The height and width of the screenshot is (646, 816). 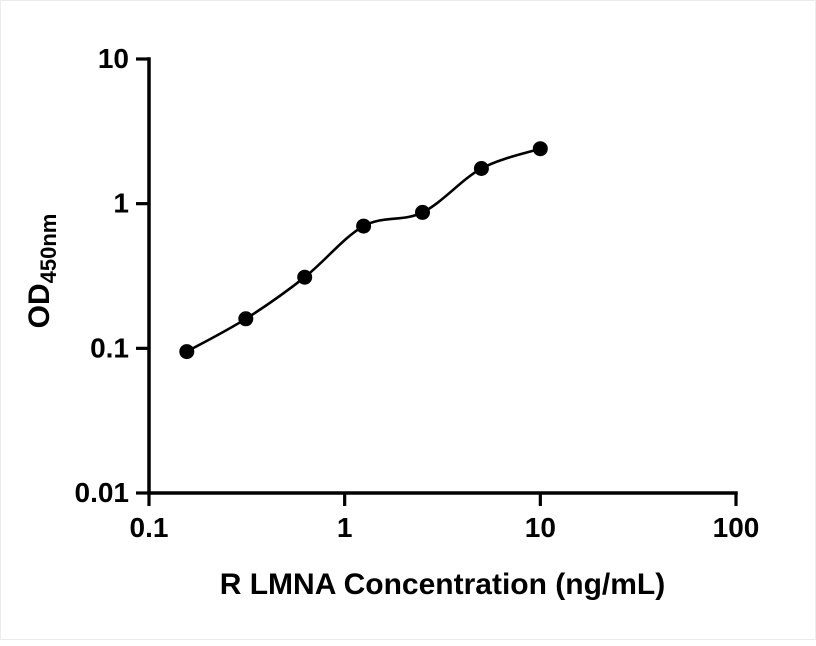 I want to click on y-tick-label: 10, so click(x=113, y=58).